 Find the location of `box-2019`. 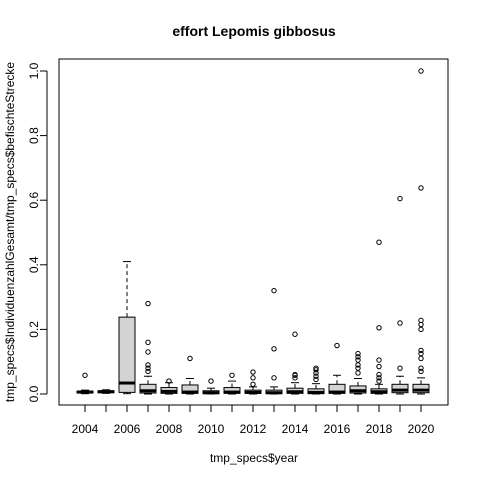

box-2019 is located at coordinates (400, 295).